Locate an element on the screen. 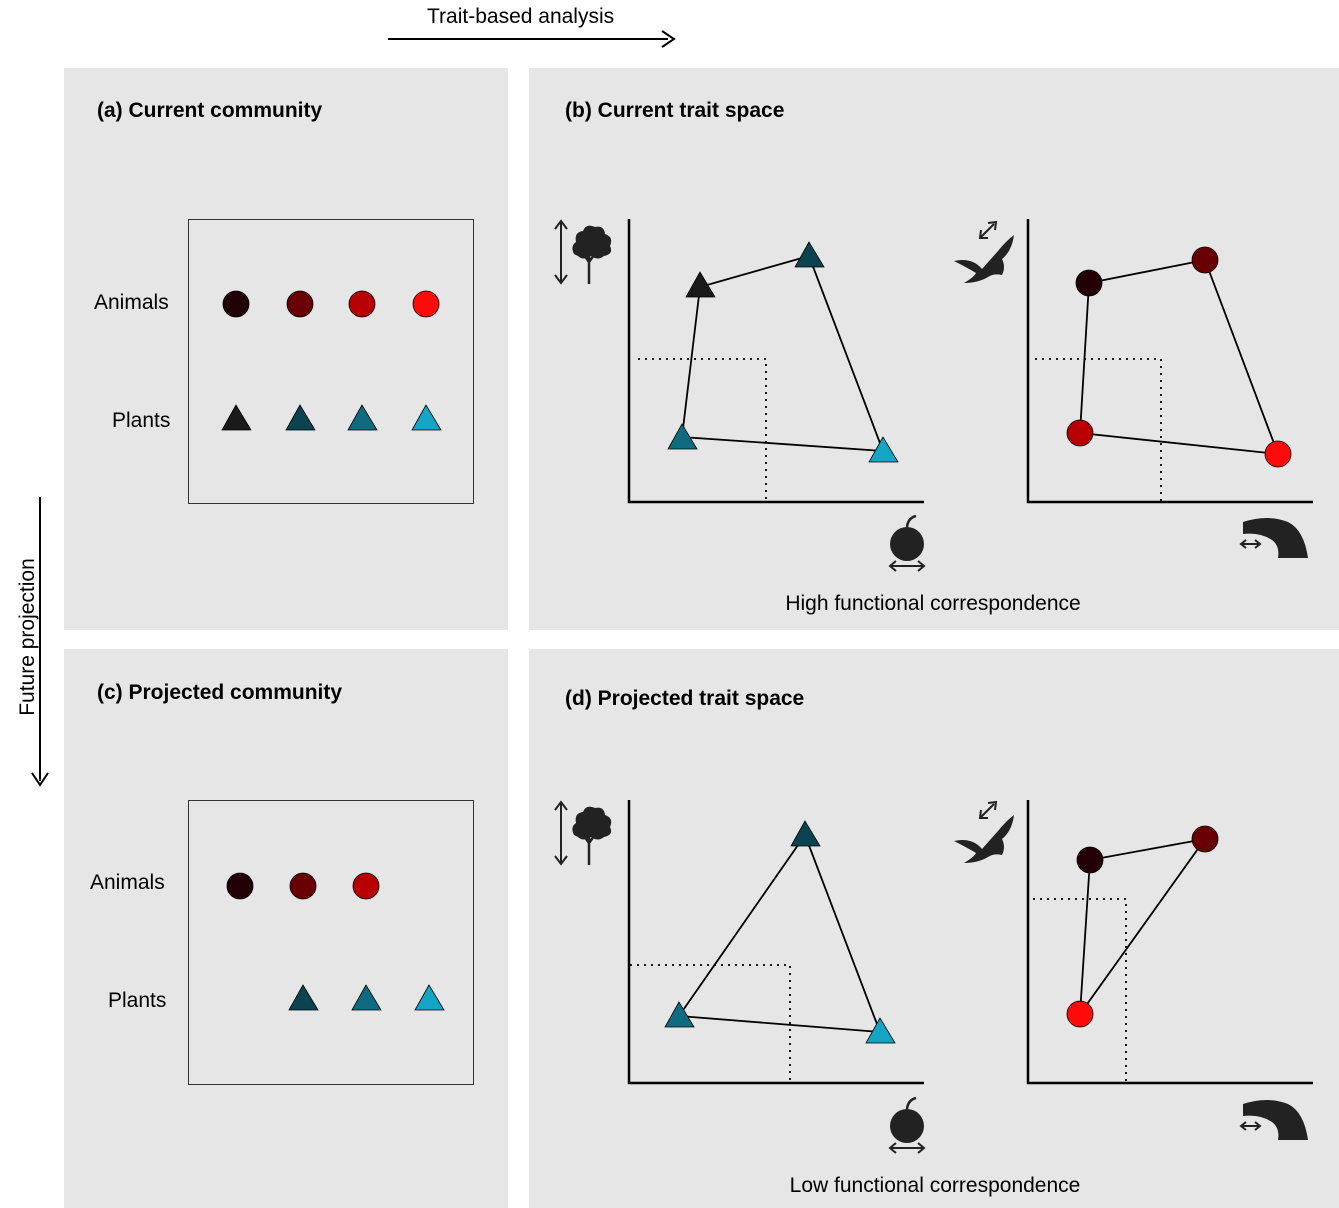 This screenshot has width=1339, height=1208. animal-hull-projected is located at coordinates (1143, 927).